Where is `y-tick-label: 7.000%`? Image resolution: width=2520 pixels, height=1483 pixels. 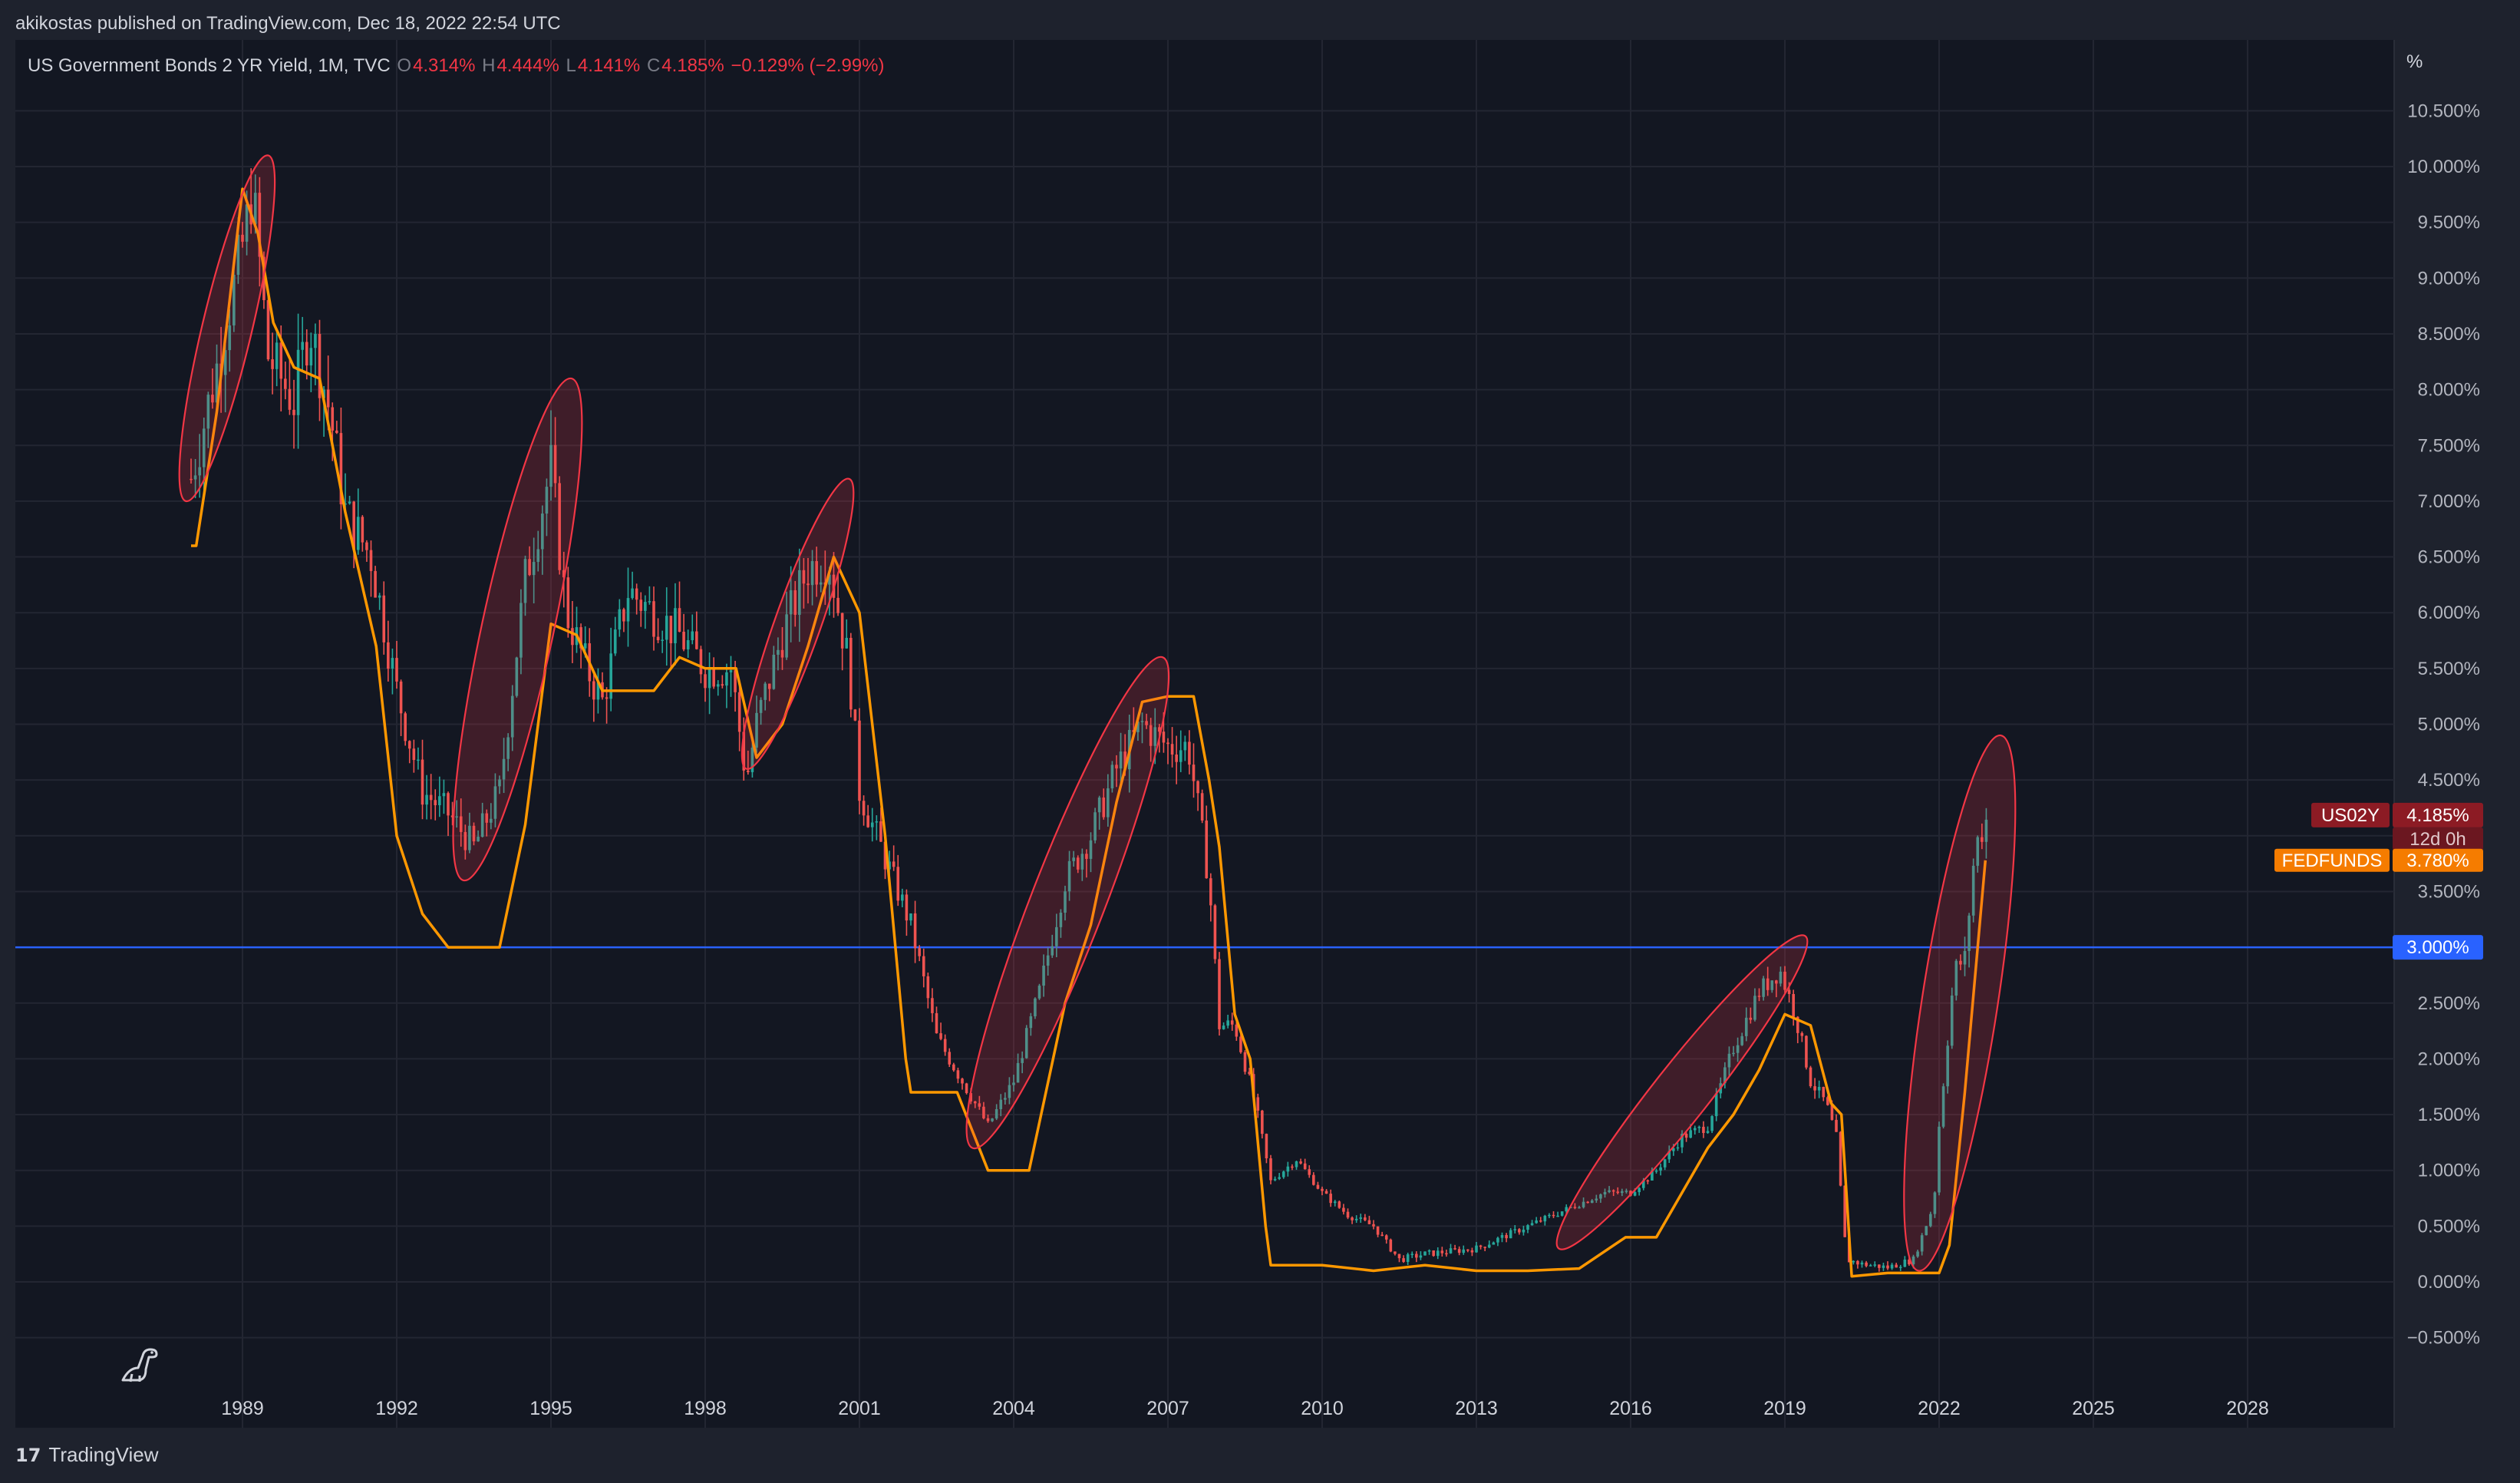 y-tick-label: 7.000% is located at coordinates (2449, 501).